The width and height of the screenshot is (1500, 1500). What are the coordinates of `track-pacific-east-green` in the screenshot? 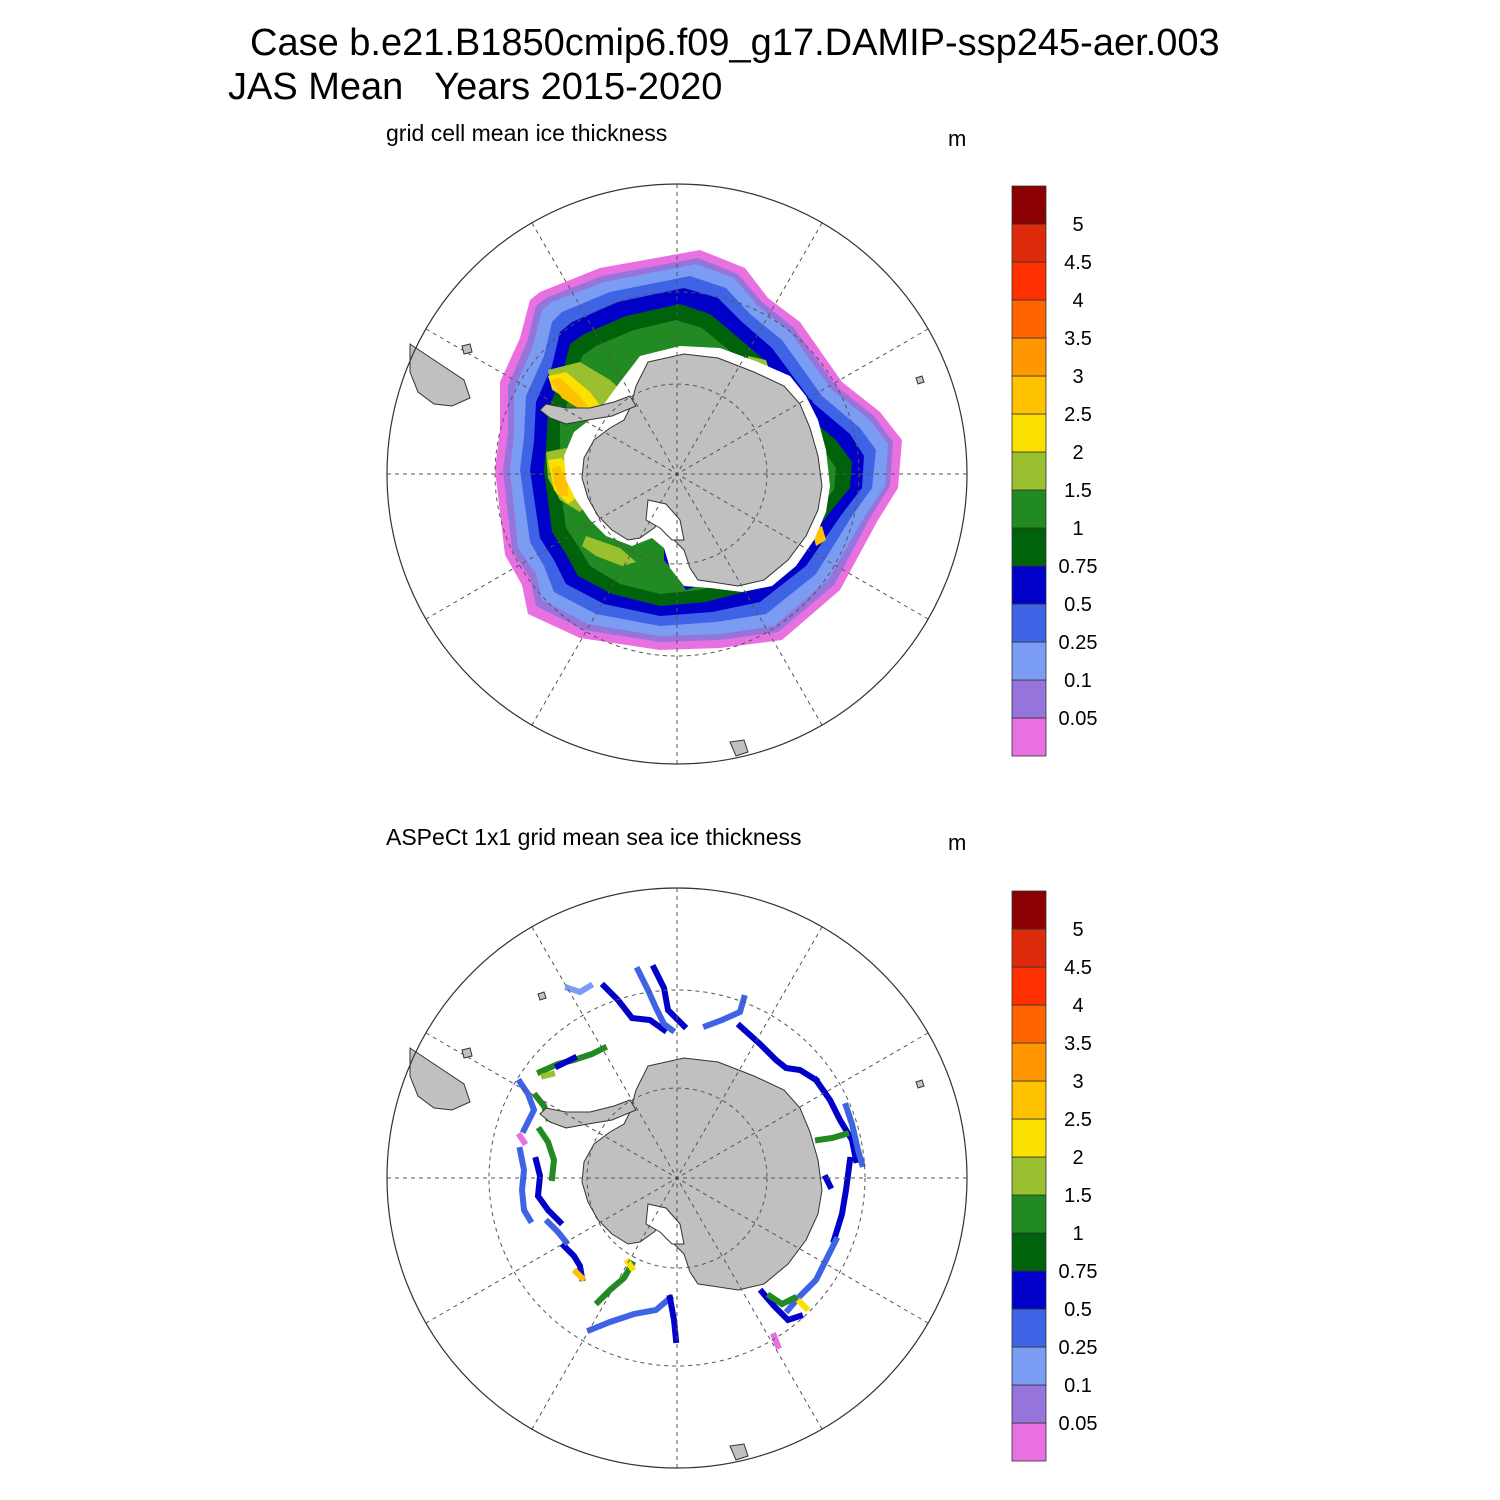 It's located at (782, 1299).